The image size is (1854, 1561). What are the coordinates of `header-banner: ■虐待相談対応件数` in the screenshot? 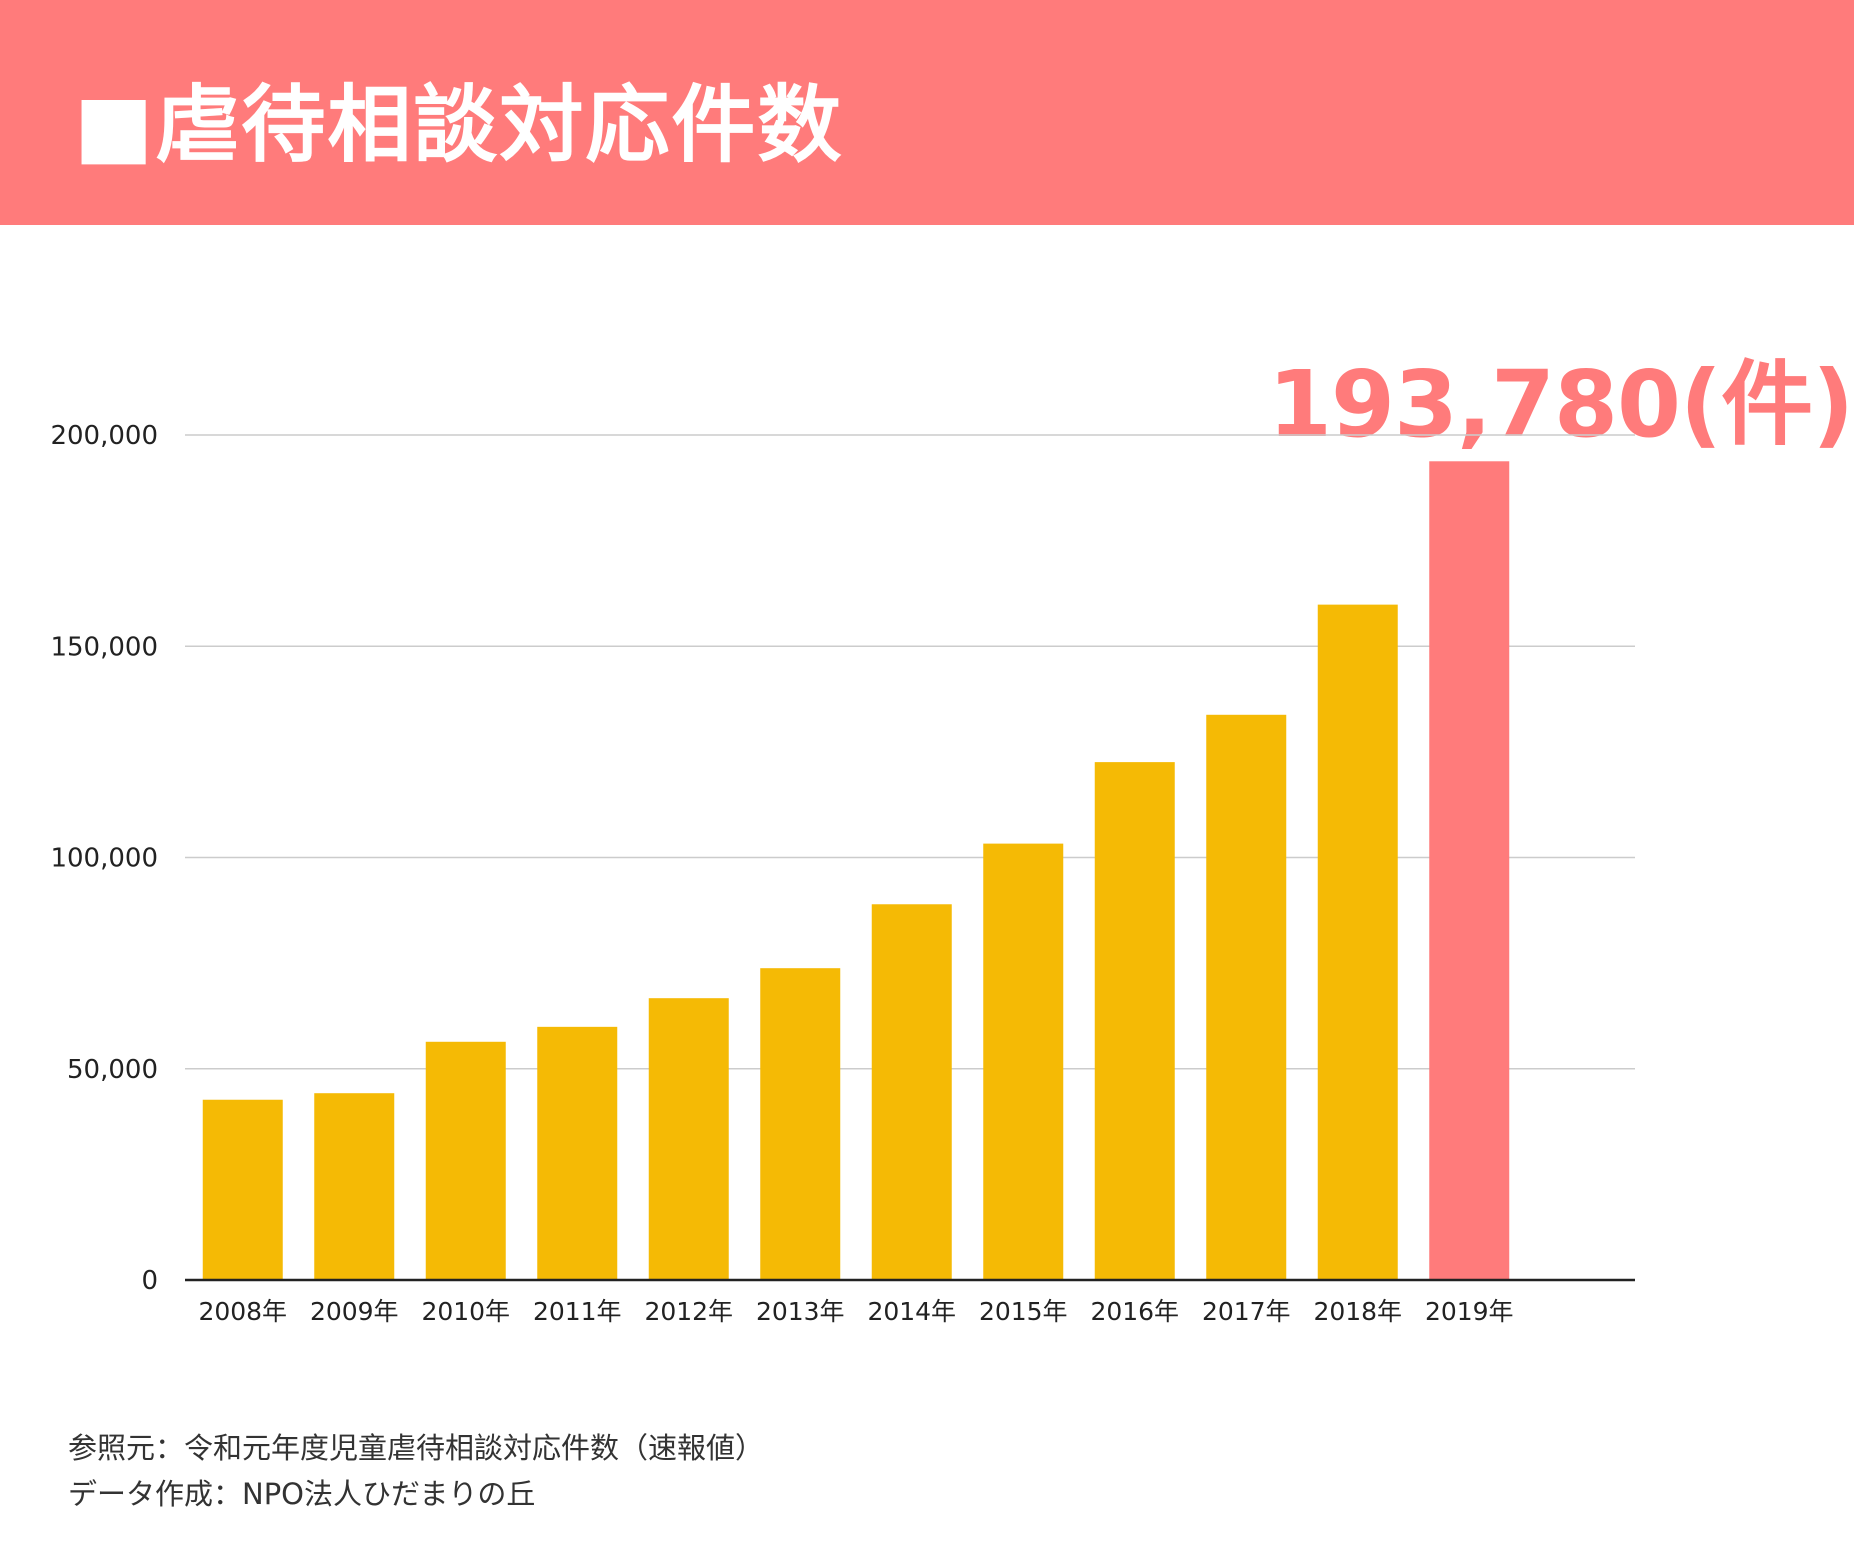 It's located at (927, 112).